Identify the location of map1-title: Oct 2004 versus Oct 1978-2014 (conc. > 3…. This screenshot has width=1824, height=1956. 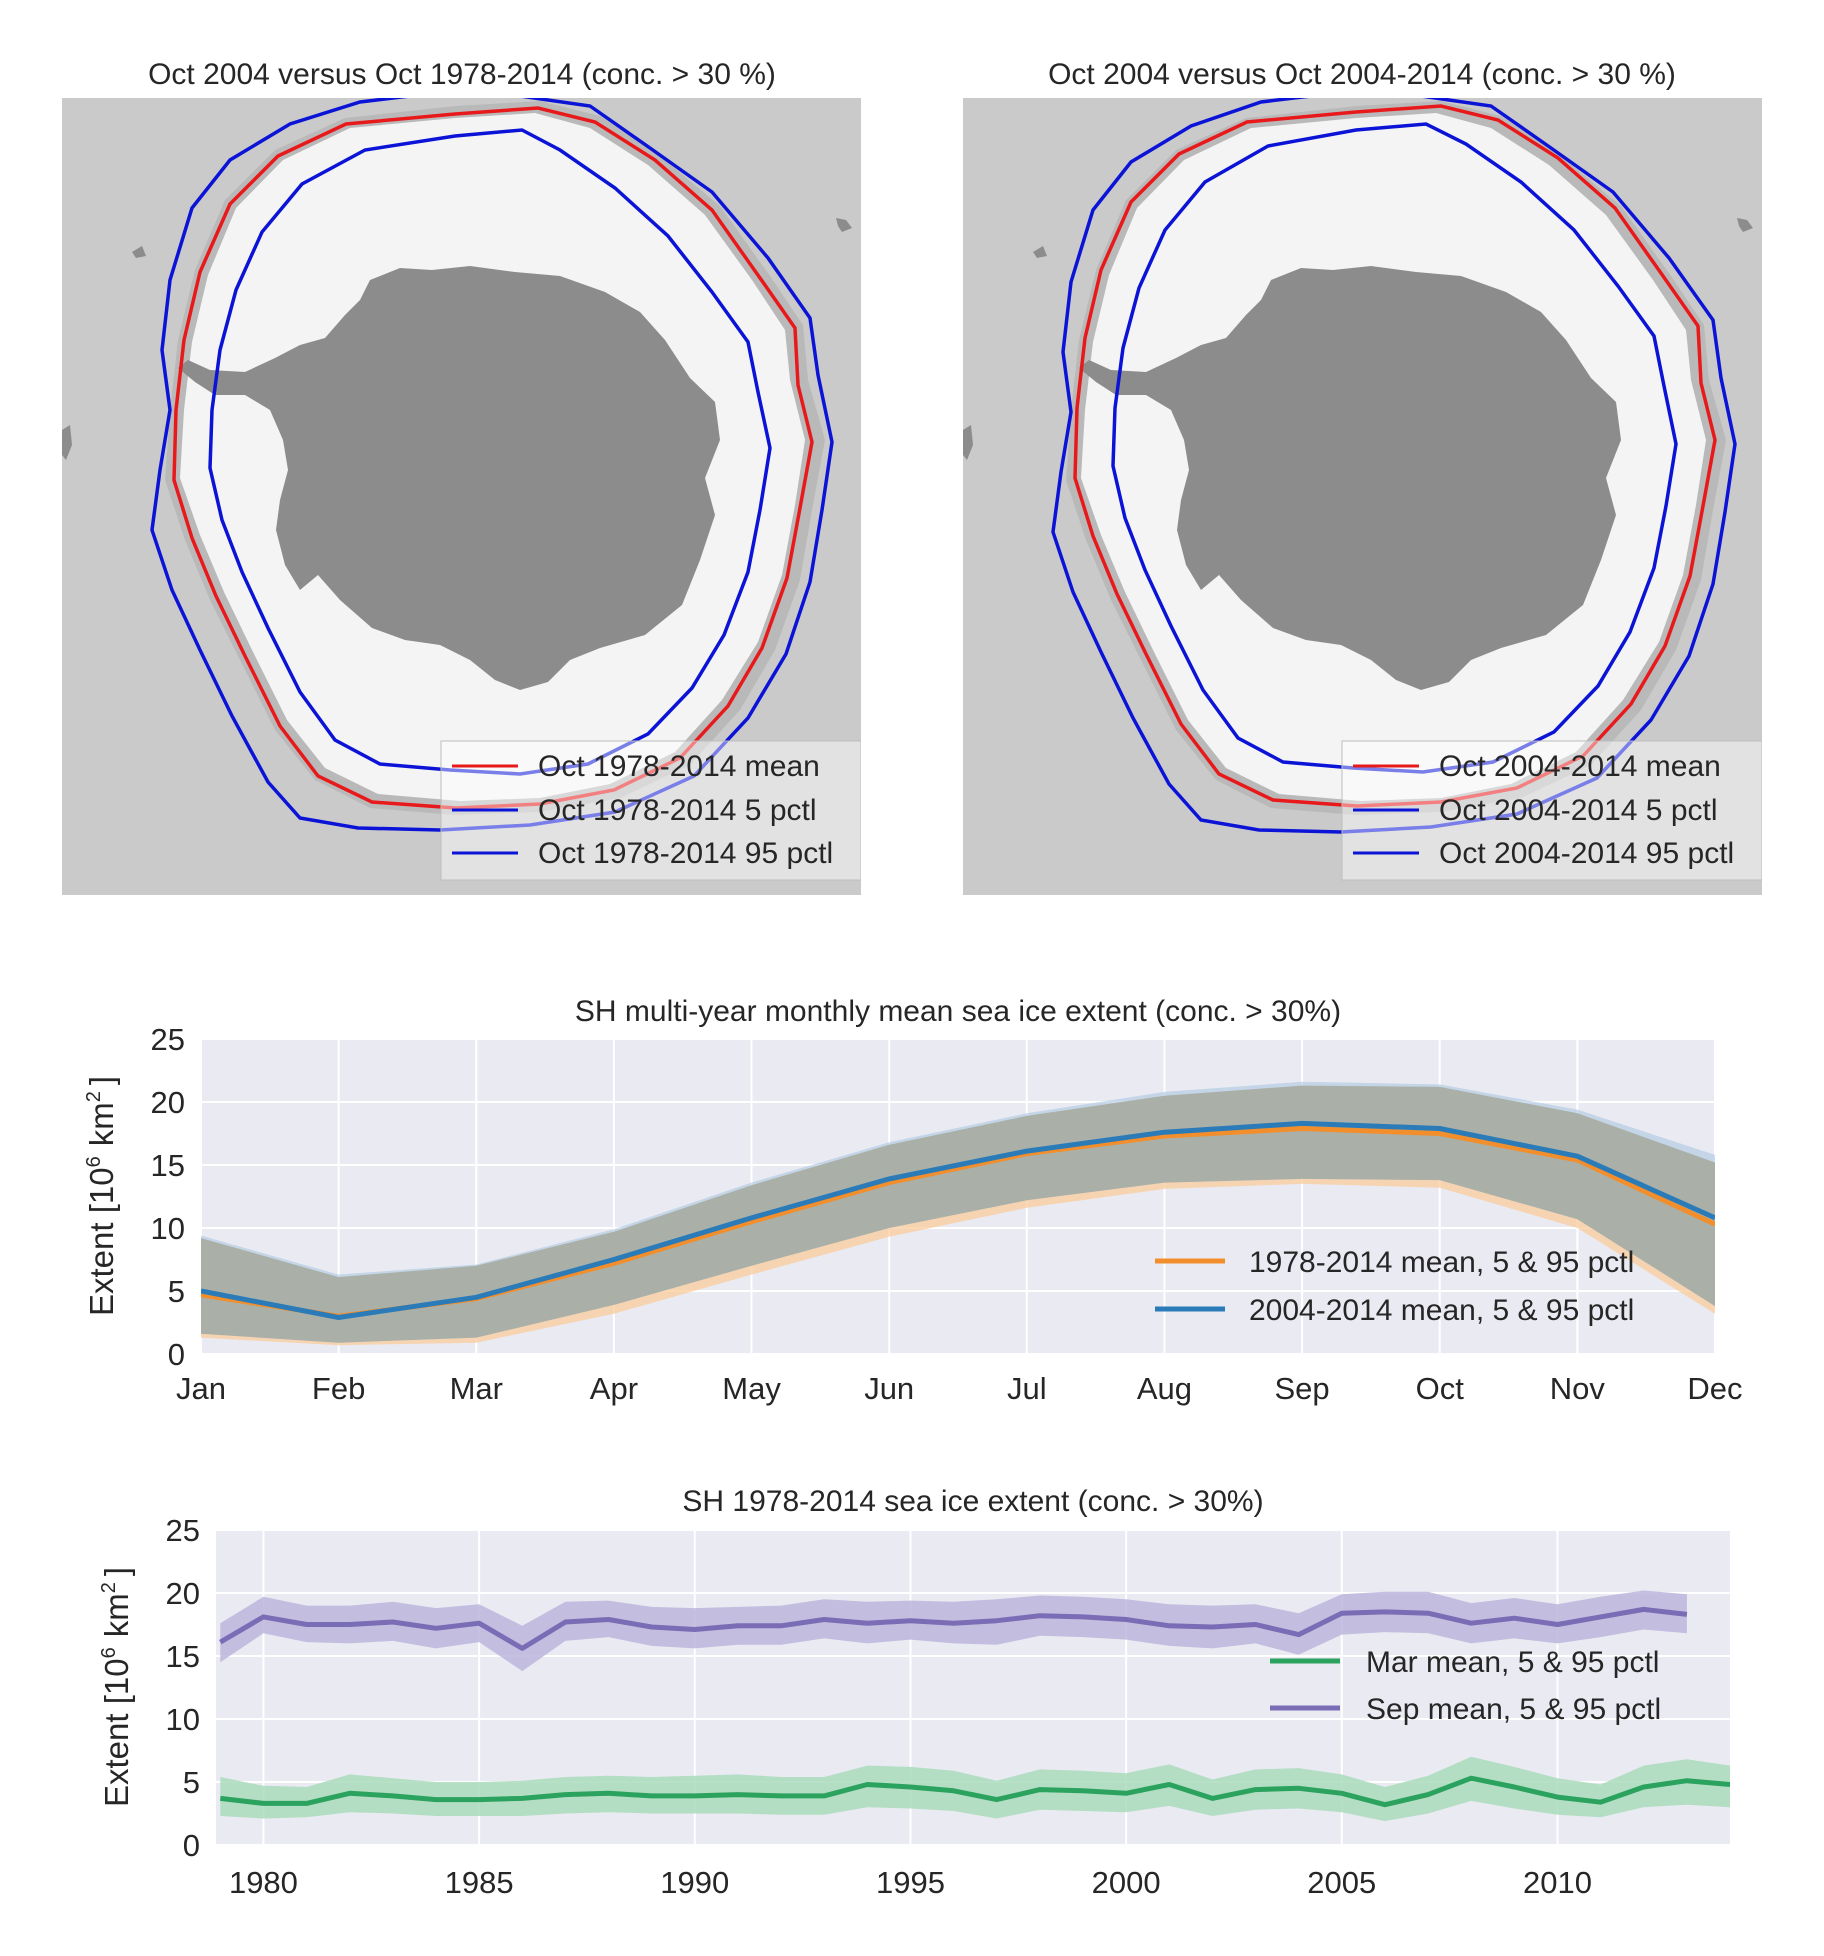
(462, 74).